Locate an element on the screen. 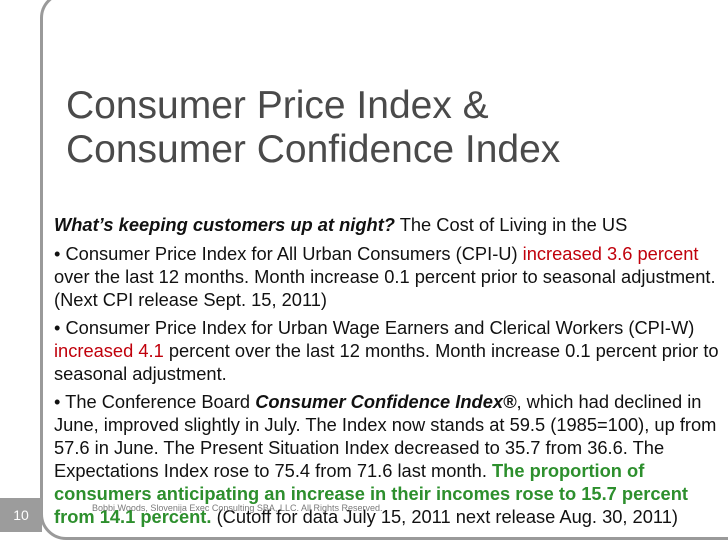  cci-index-name: Consumer Confidence Index® is located at coordinates (386, 401).